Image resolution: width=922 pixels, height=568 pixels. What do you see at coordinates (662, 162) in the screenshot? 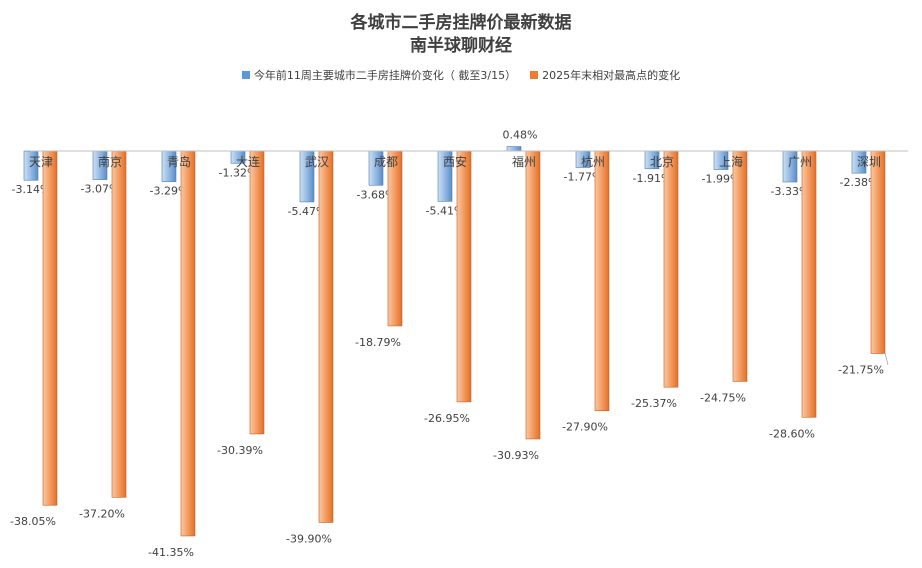
I see `category-label-9: 北京` at bounding box center [662, 162].